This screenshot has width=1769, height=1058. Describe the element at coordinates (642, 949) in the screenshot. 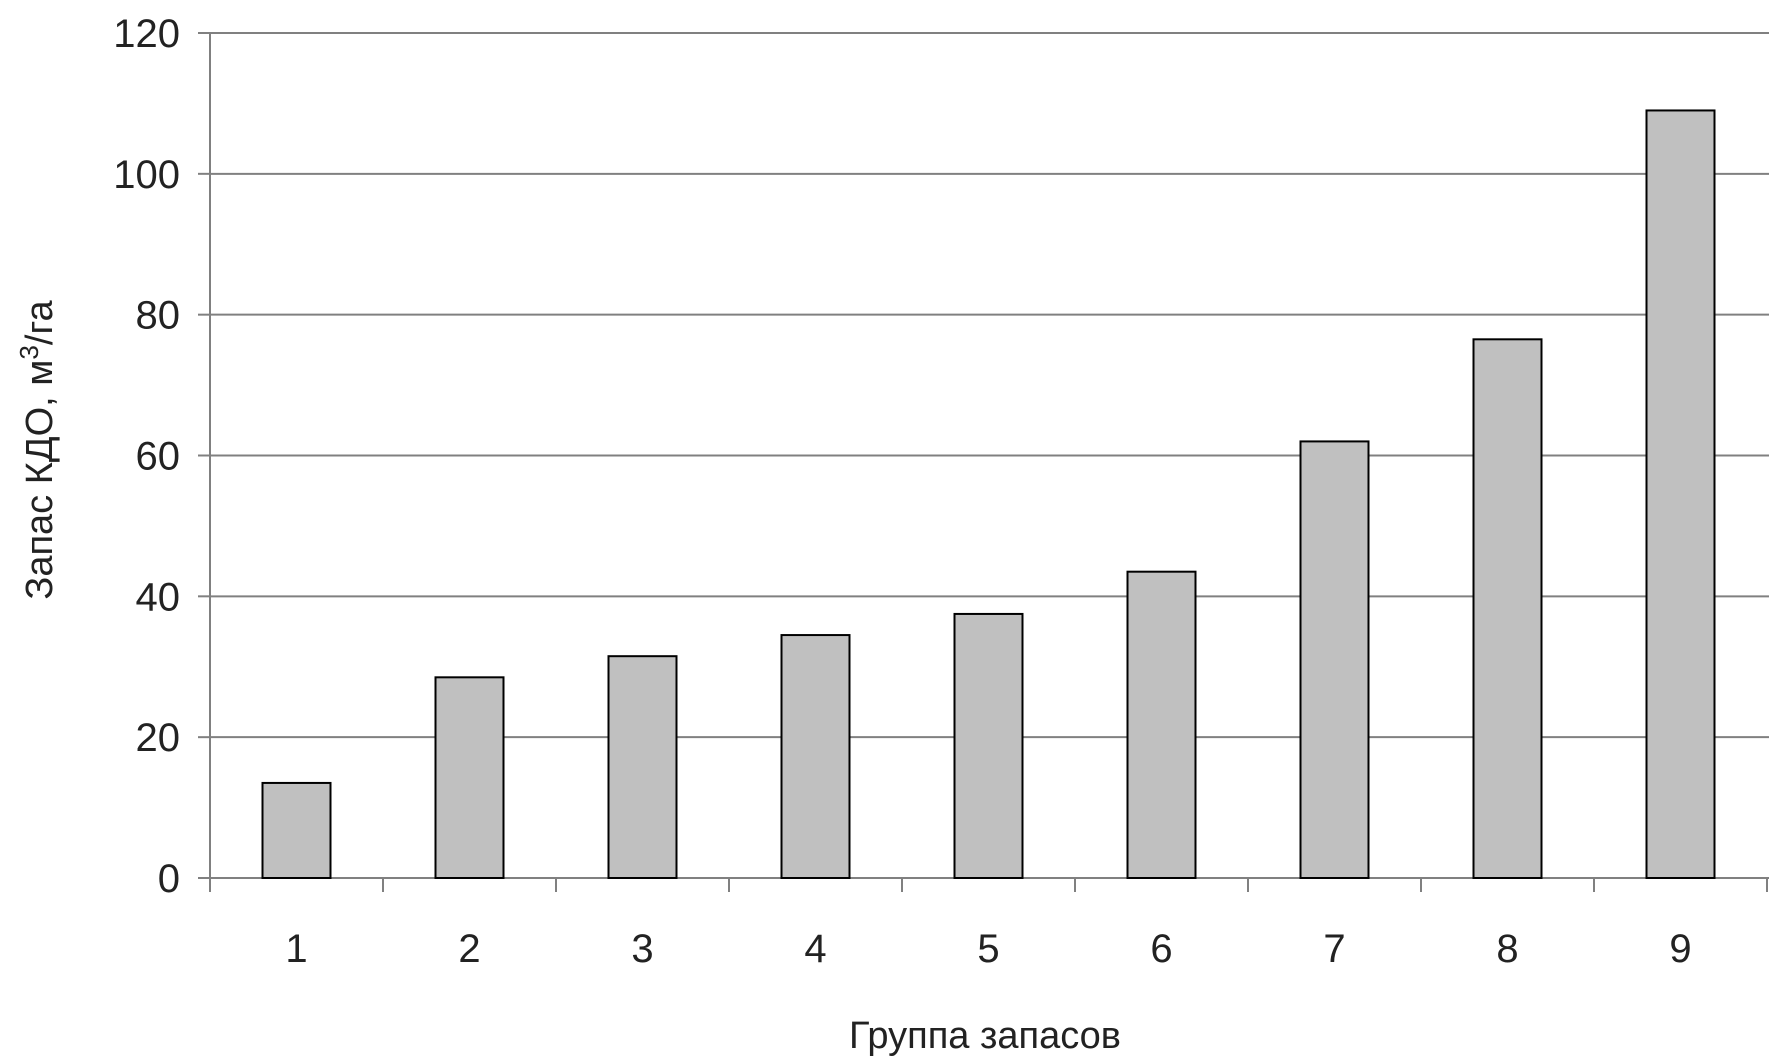

I see `x-tick-label: 3` at that location.